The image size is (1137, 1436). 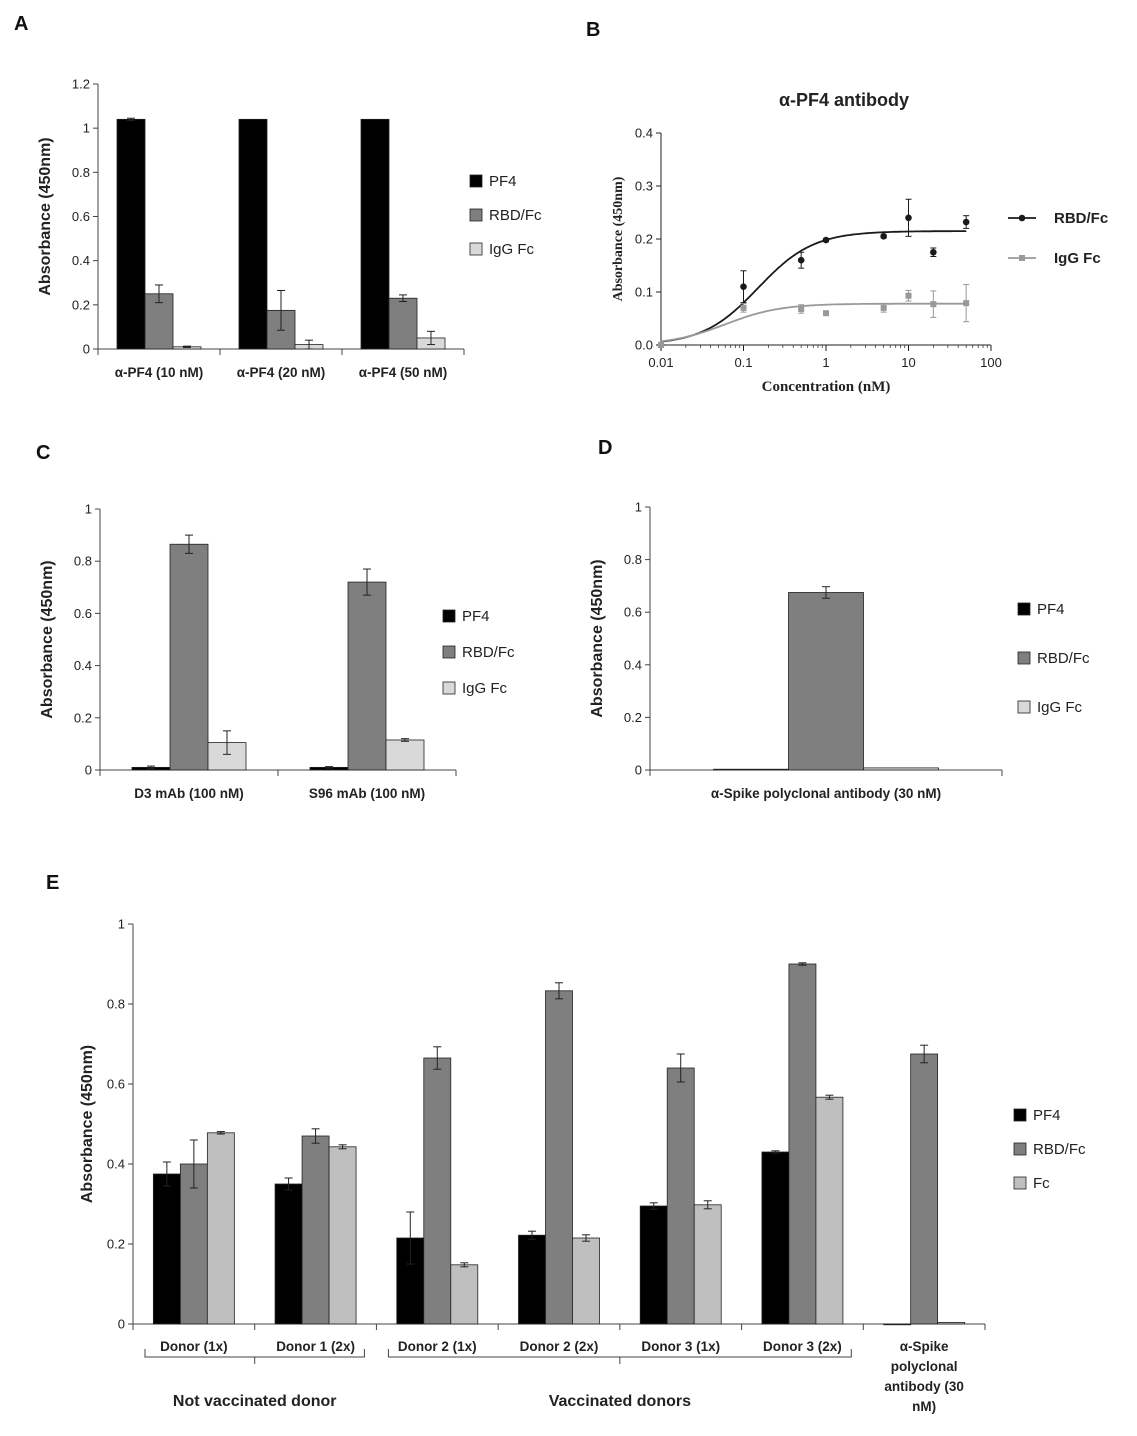 I want to click on panel-label-e: E, so click(x=52, y=883).